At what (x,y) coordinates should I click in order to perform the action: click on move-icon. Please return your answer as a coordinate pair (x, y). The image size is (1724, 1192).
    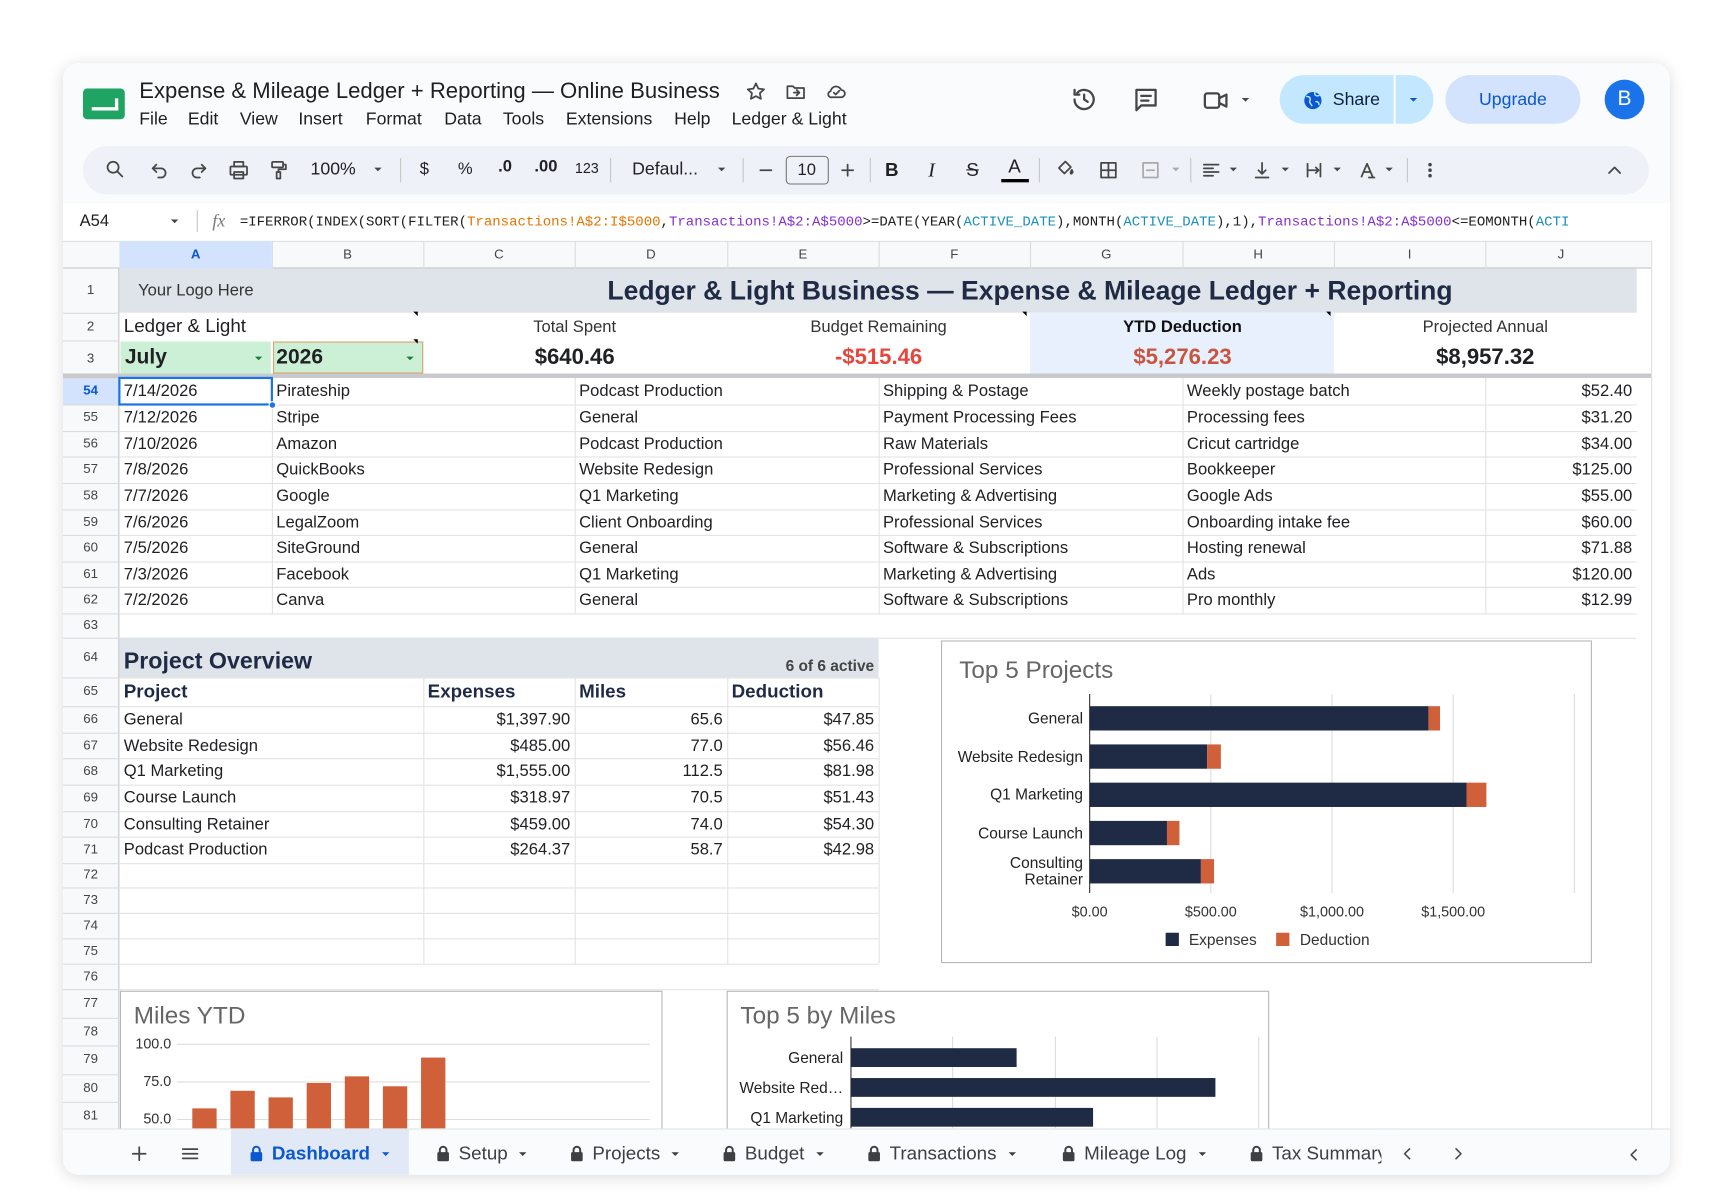
    Looking at the image, I should click on (796, 92).